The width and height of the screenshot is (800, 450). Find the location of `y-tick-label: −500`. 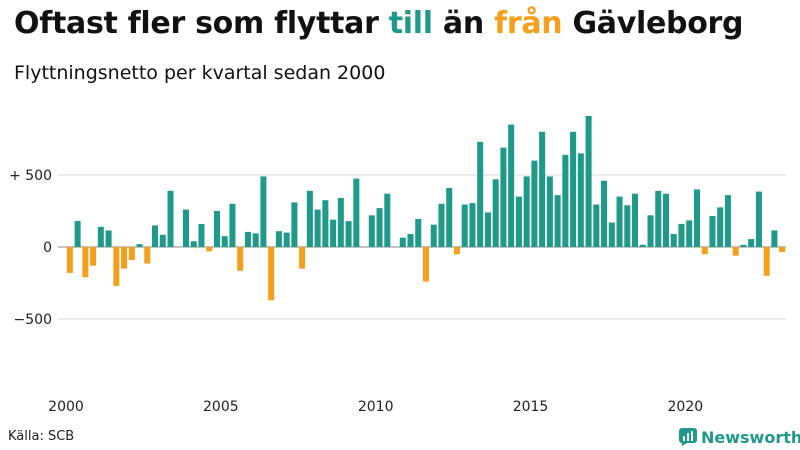

y-tick-label: −500 is located at coordinates (33, 320).